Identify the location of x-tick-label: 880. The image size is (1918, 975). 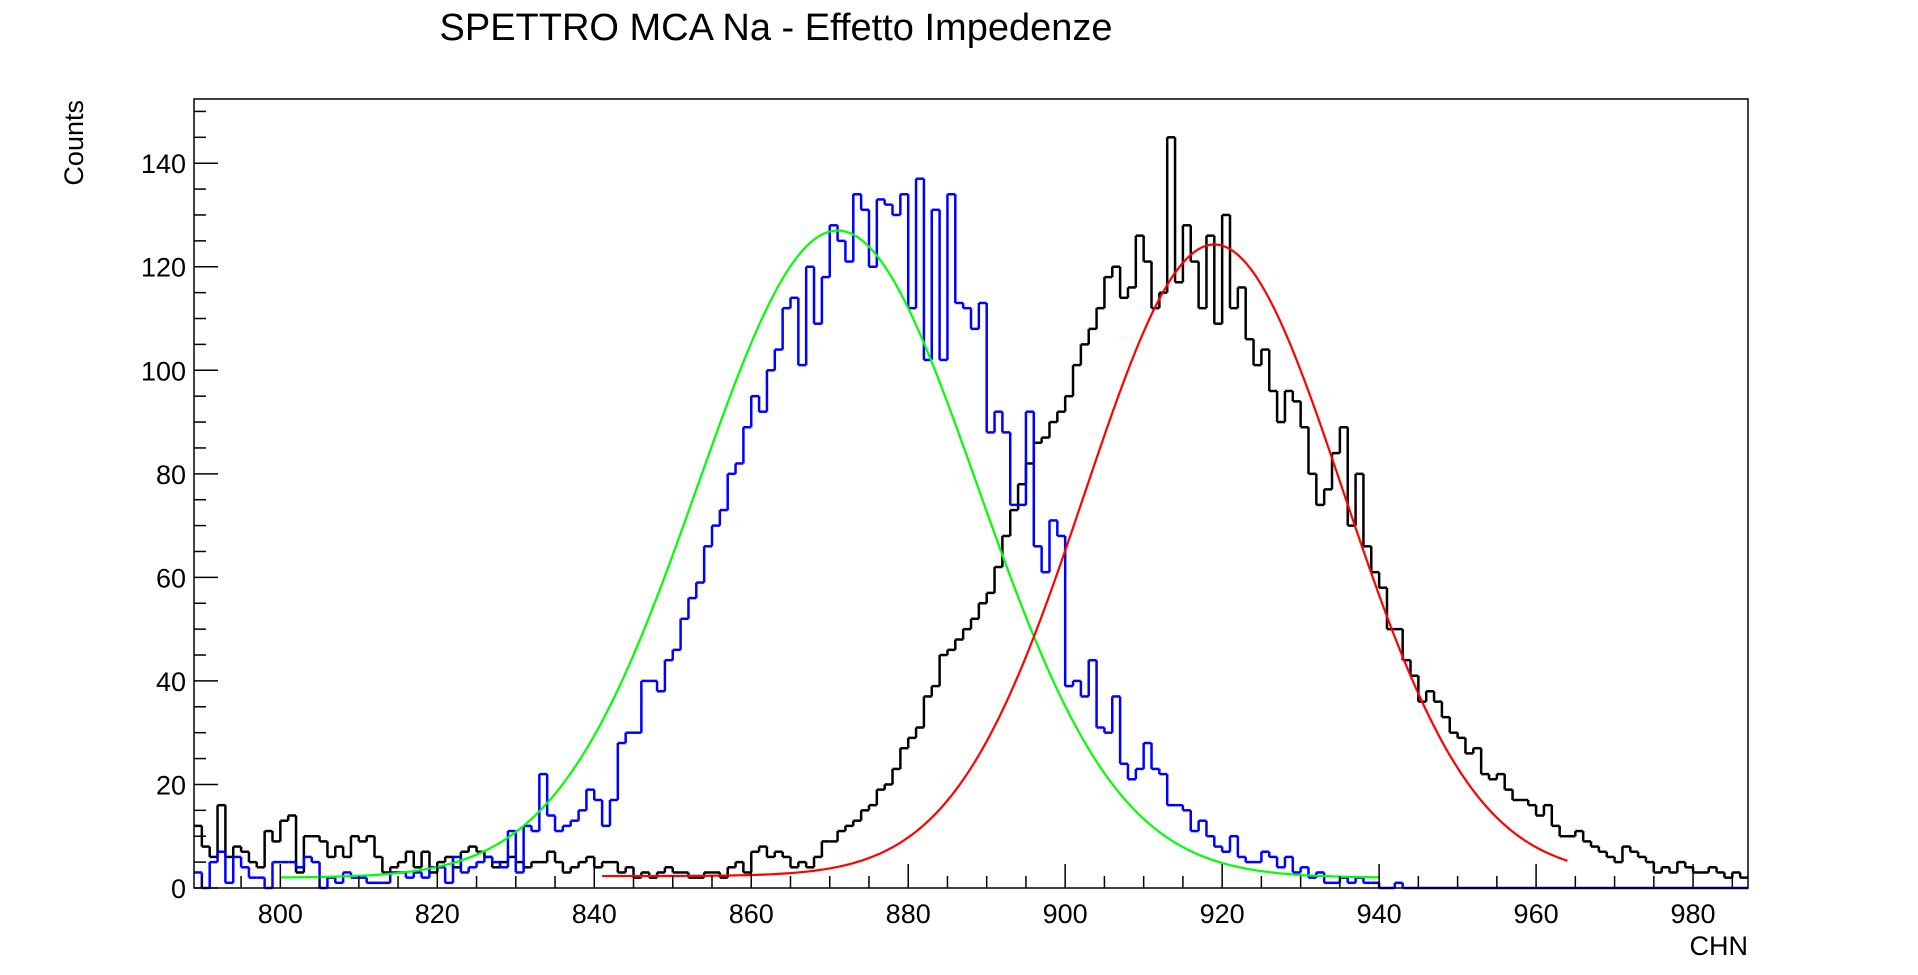
(908, 914).